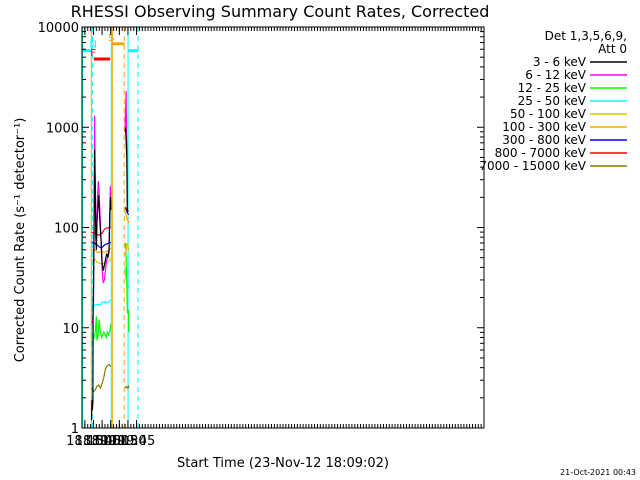  Describe the element at coordinates (84, 441) in the screenshot. I see `x-tick-label: 18:15` at that location.